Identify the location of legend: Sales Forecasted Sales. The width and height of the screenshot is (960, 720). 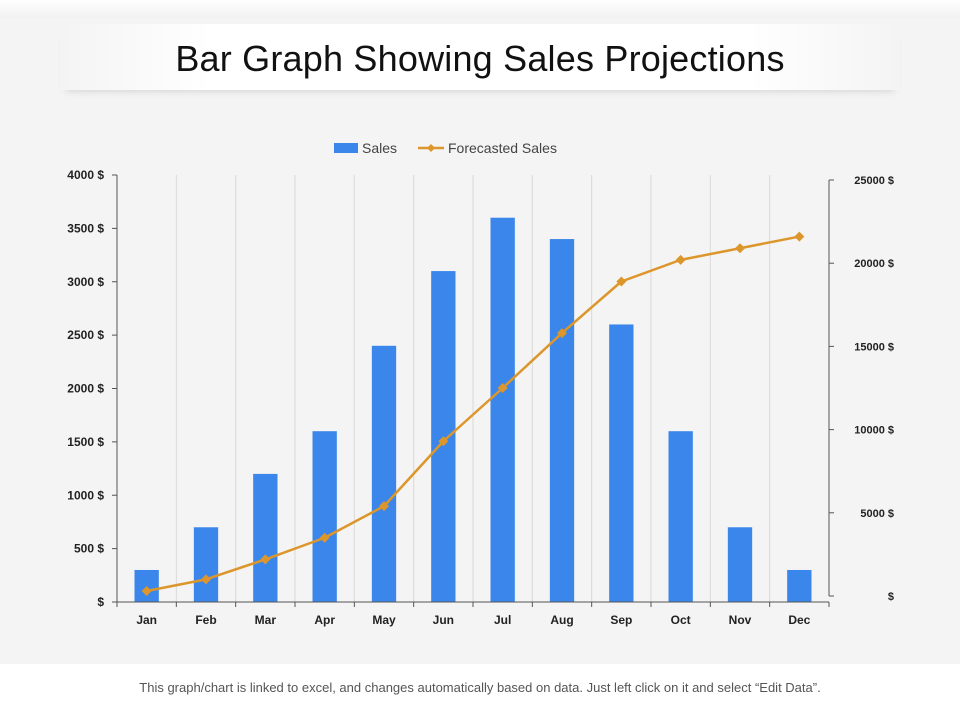
(445, 148).